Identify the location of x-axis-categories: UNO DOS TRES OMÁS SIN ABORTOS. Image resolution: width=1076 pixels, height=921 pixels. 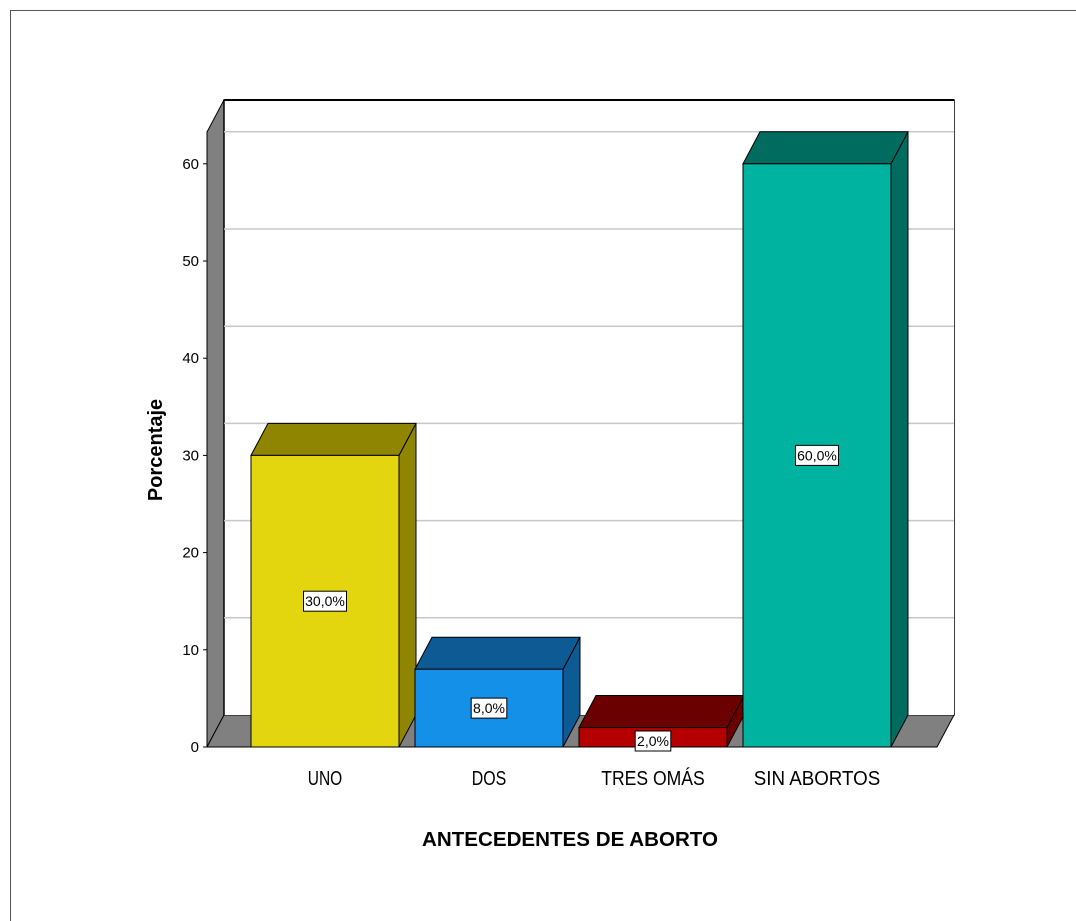
(594, 778).